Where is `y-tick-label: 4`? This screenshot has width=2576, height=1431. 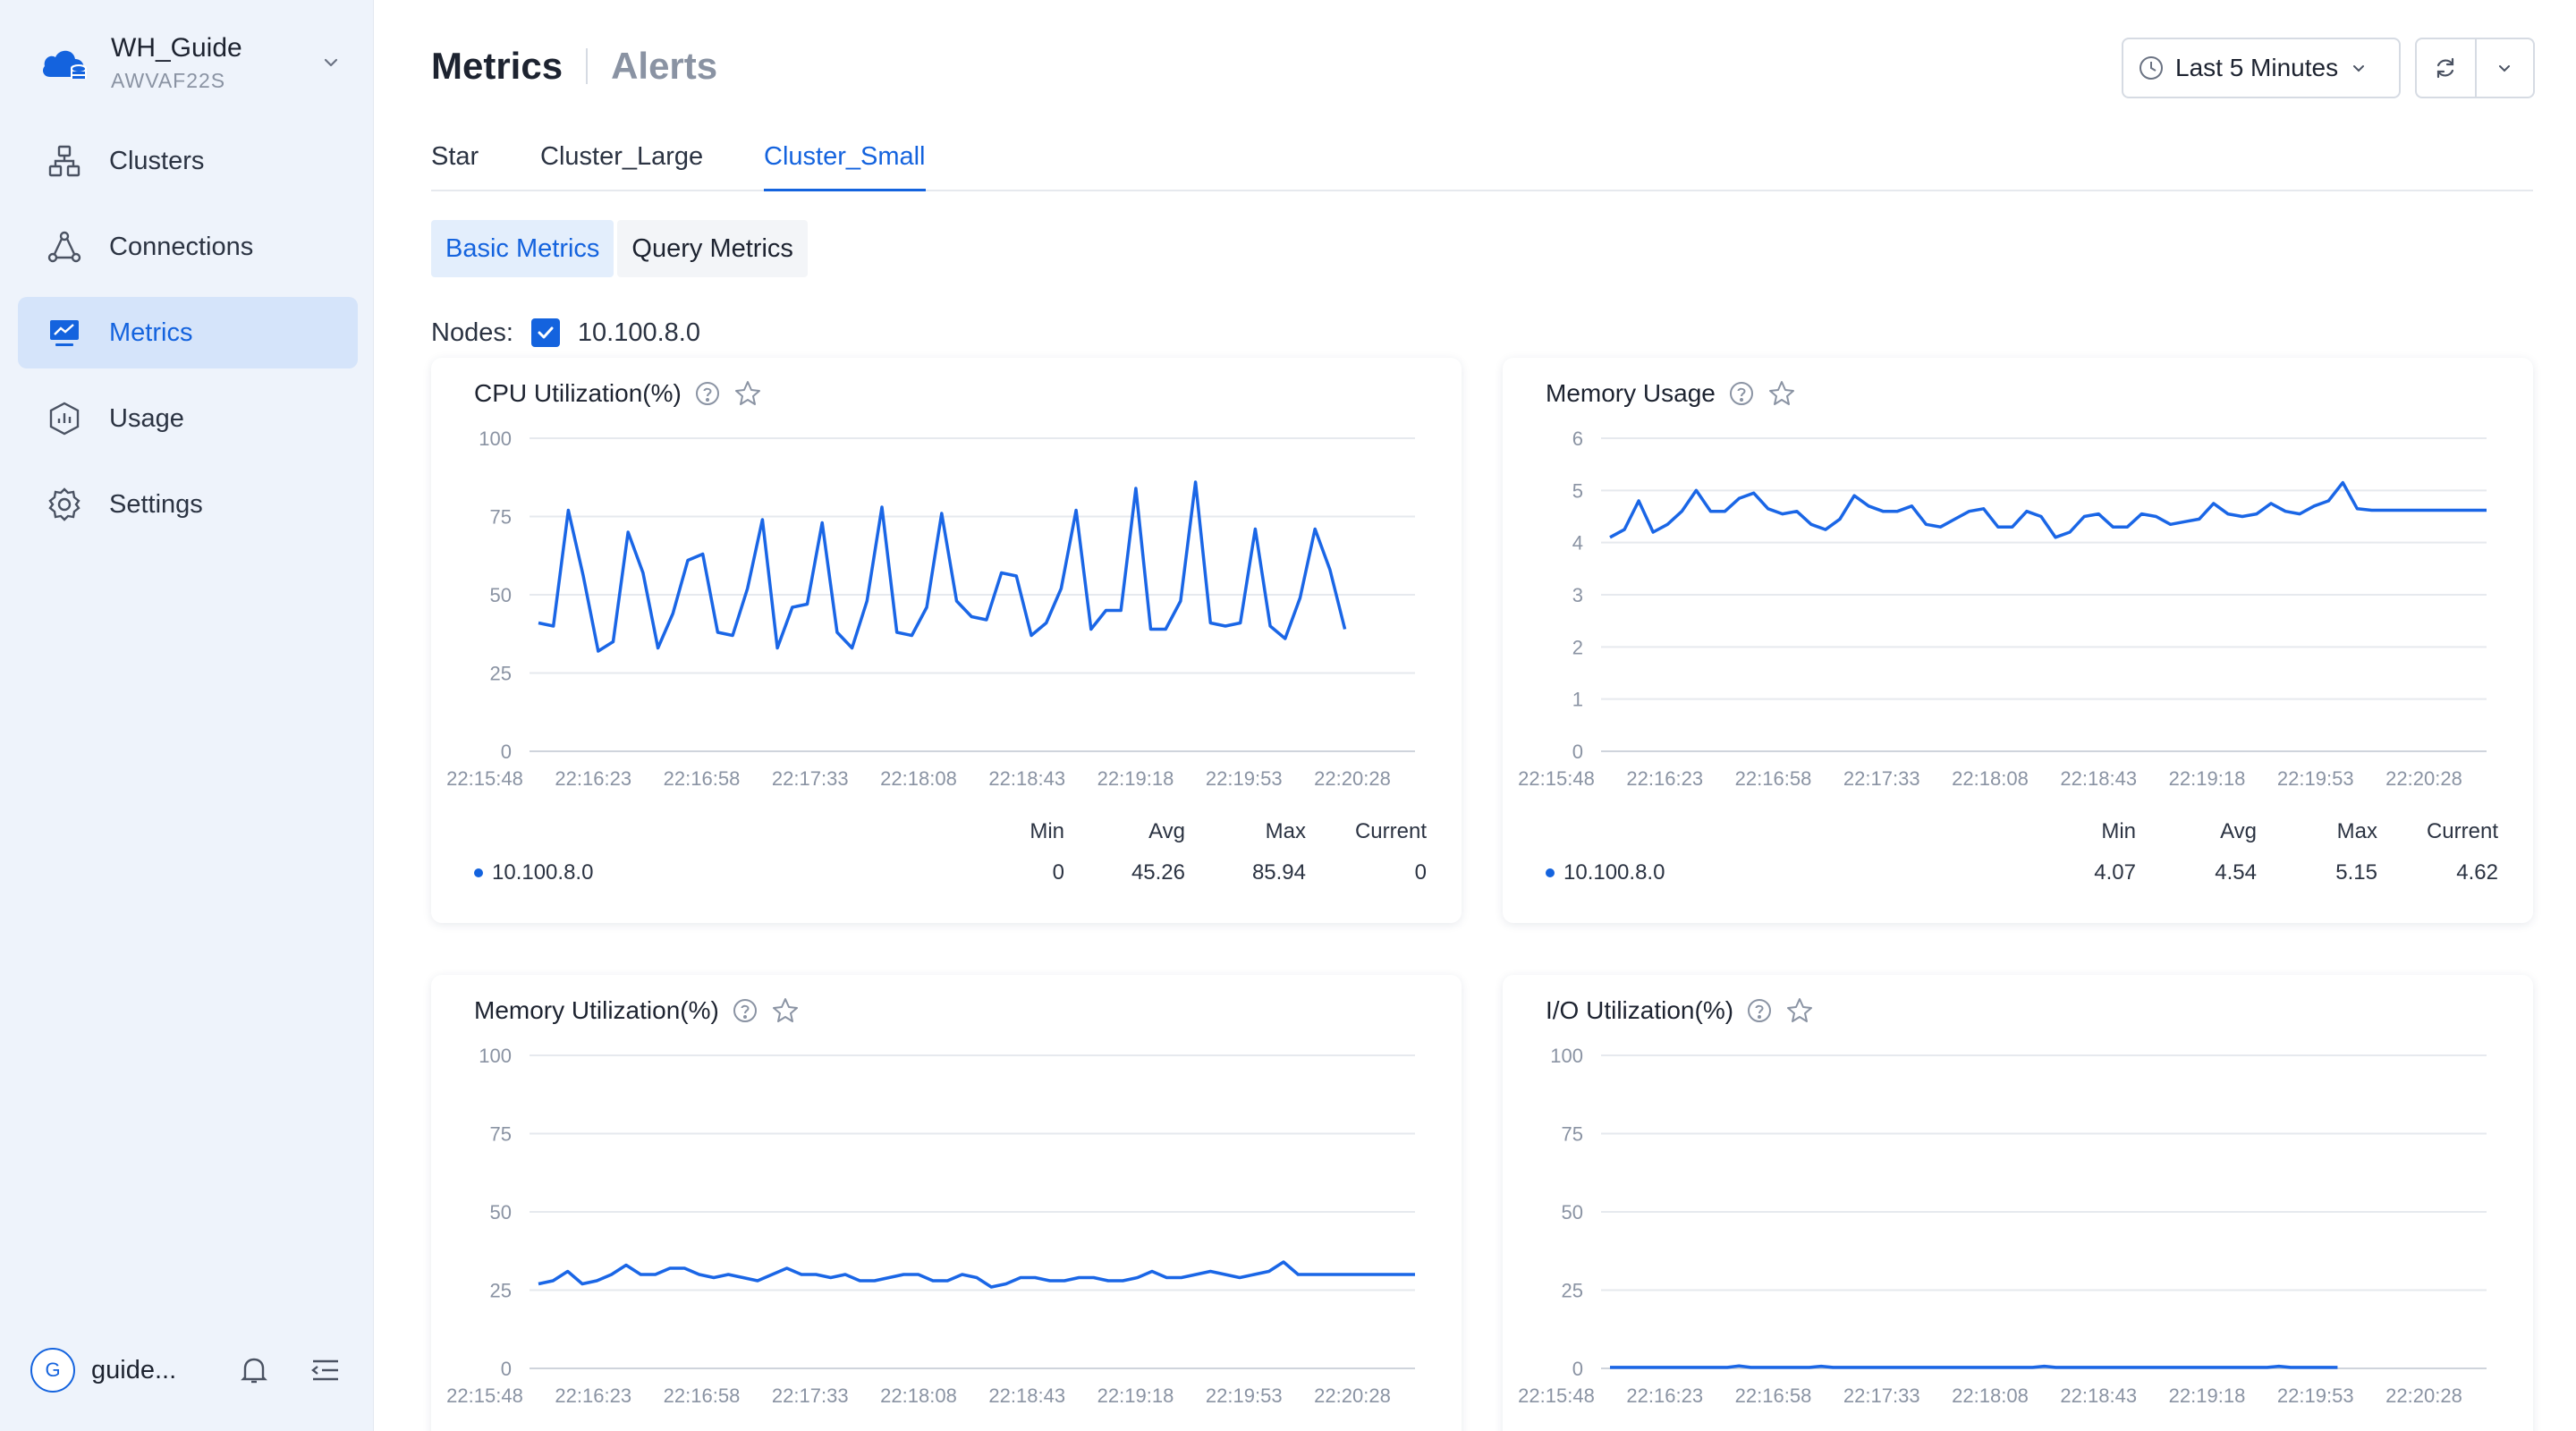 y-tick-label: 4 is located at coordinates (1577, 544).